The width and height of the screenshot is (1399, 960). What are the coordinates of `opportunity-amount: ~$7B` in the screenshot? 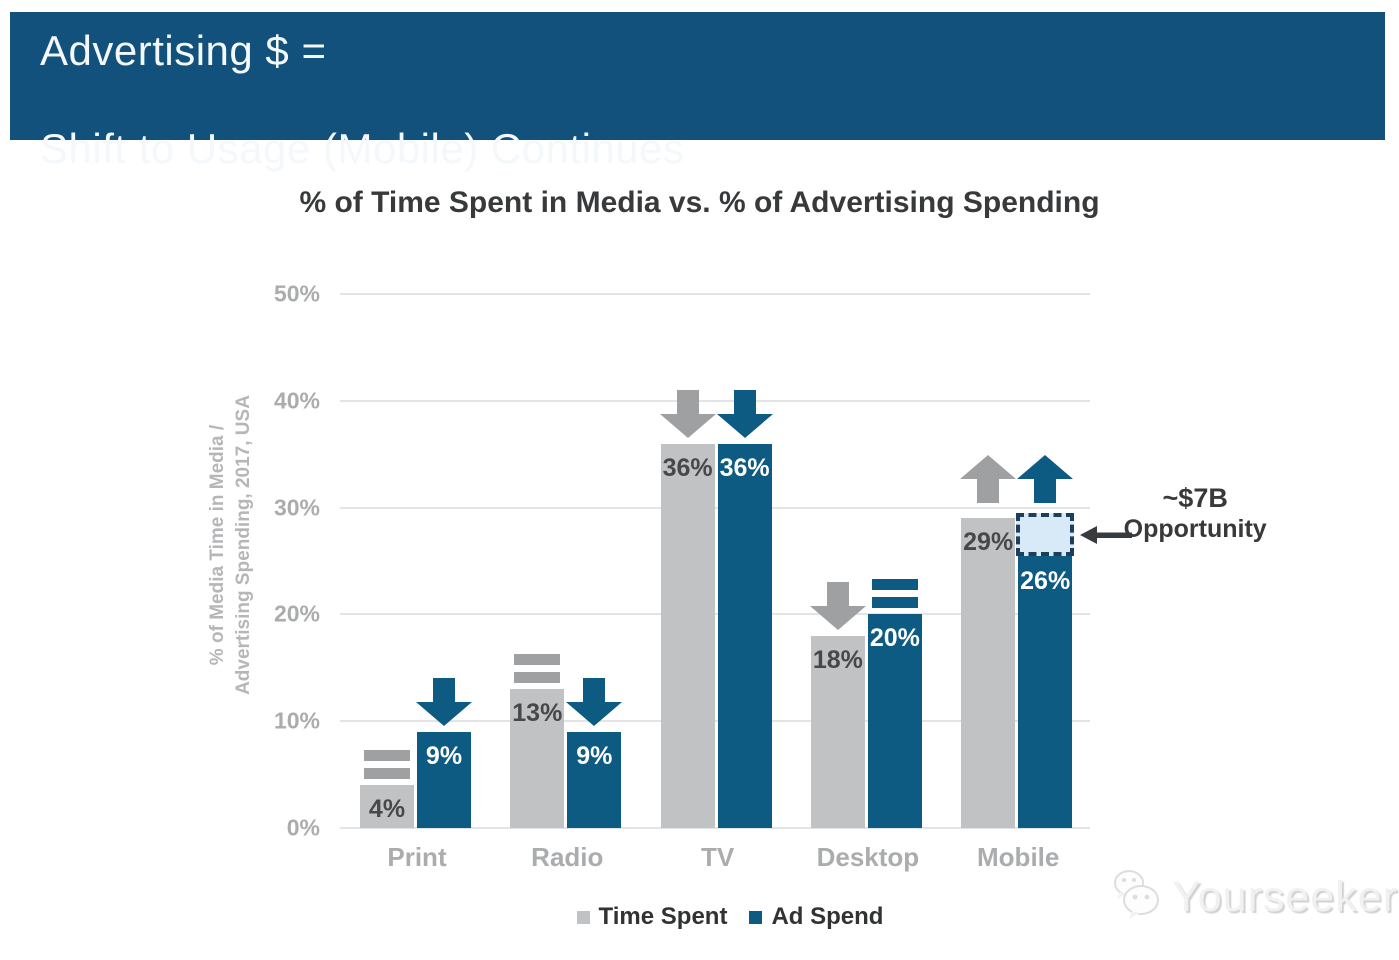 It's located at (1195, 497).